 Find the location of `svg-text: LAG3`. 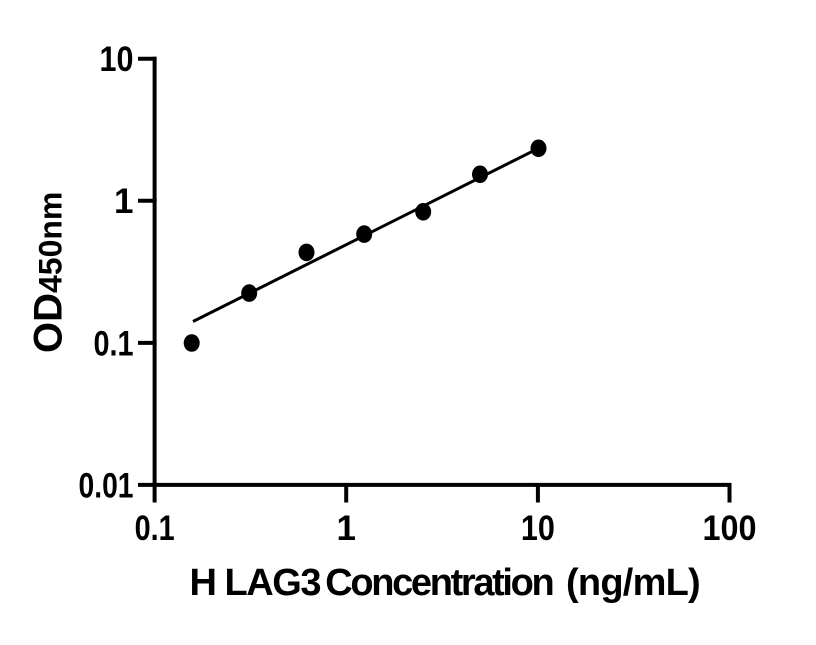

svg-text: LAG3 is located at coordinates (273, 583).